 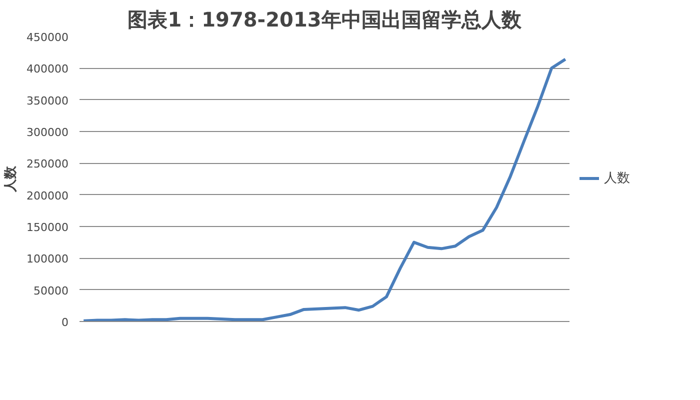 I want to click on y-tick-label: 250000, so click(x=47, y=164).